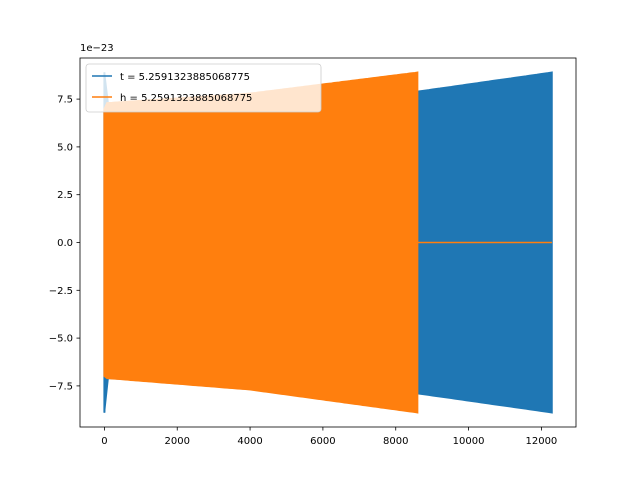 Image resolution: width=640 pixels, height=480 pixels. I want to click on legend-label: t = 5.2591323885068775, so click(185, 77).